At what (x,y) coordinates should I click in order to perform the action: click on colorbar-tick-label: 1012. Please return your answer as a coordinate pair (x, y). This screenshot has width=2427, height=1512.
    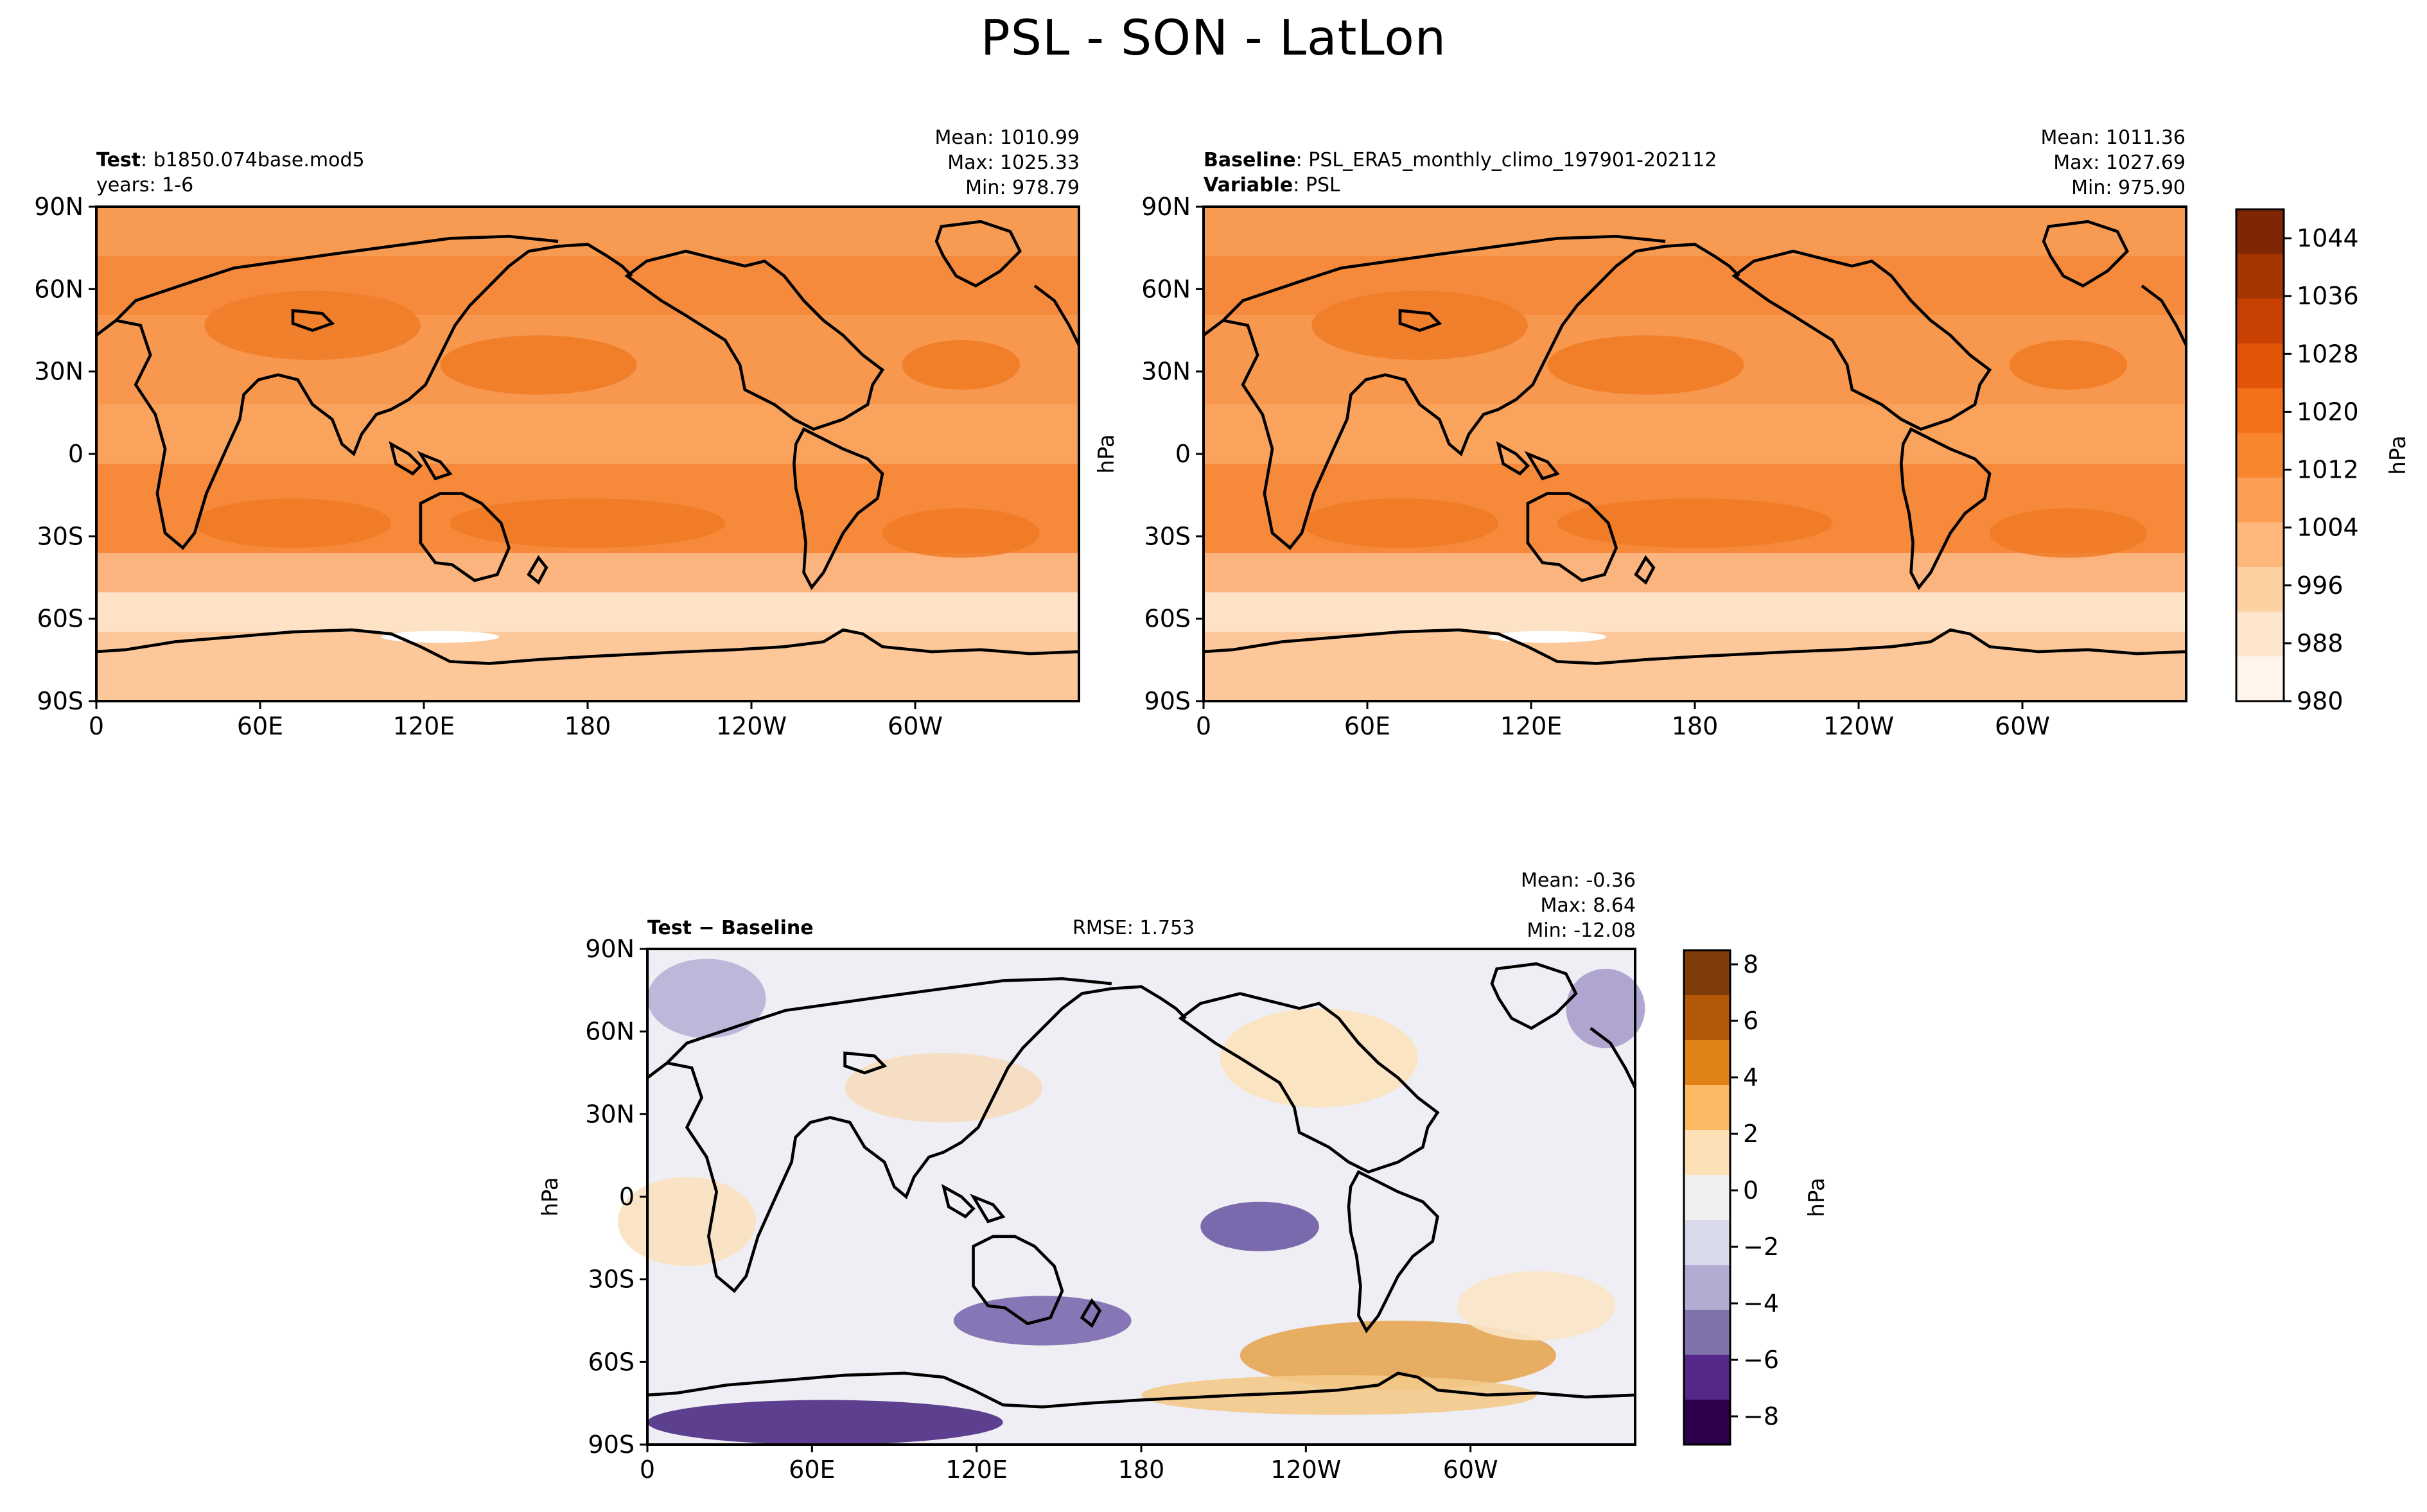
    Looking at the image, I should click on (2328, 470).